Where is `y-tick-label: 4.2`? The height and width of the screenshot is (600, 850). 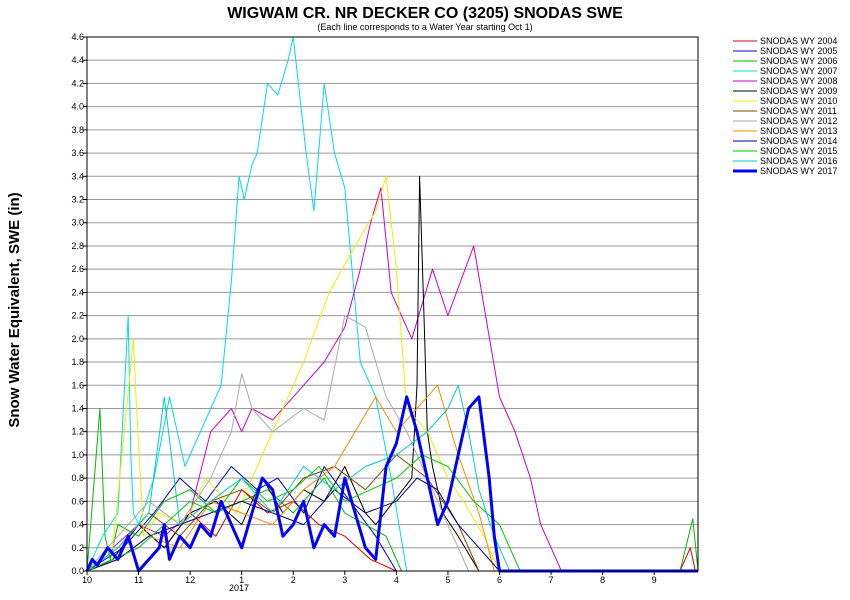 y-tick-label: 4.2 is located at coordinates (77, 83).